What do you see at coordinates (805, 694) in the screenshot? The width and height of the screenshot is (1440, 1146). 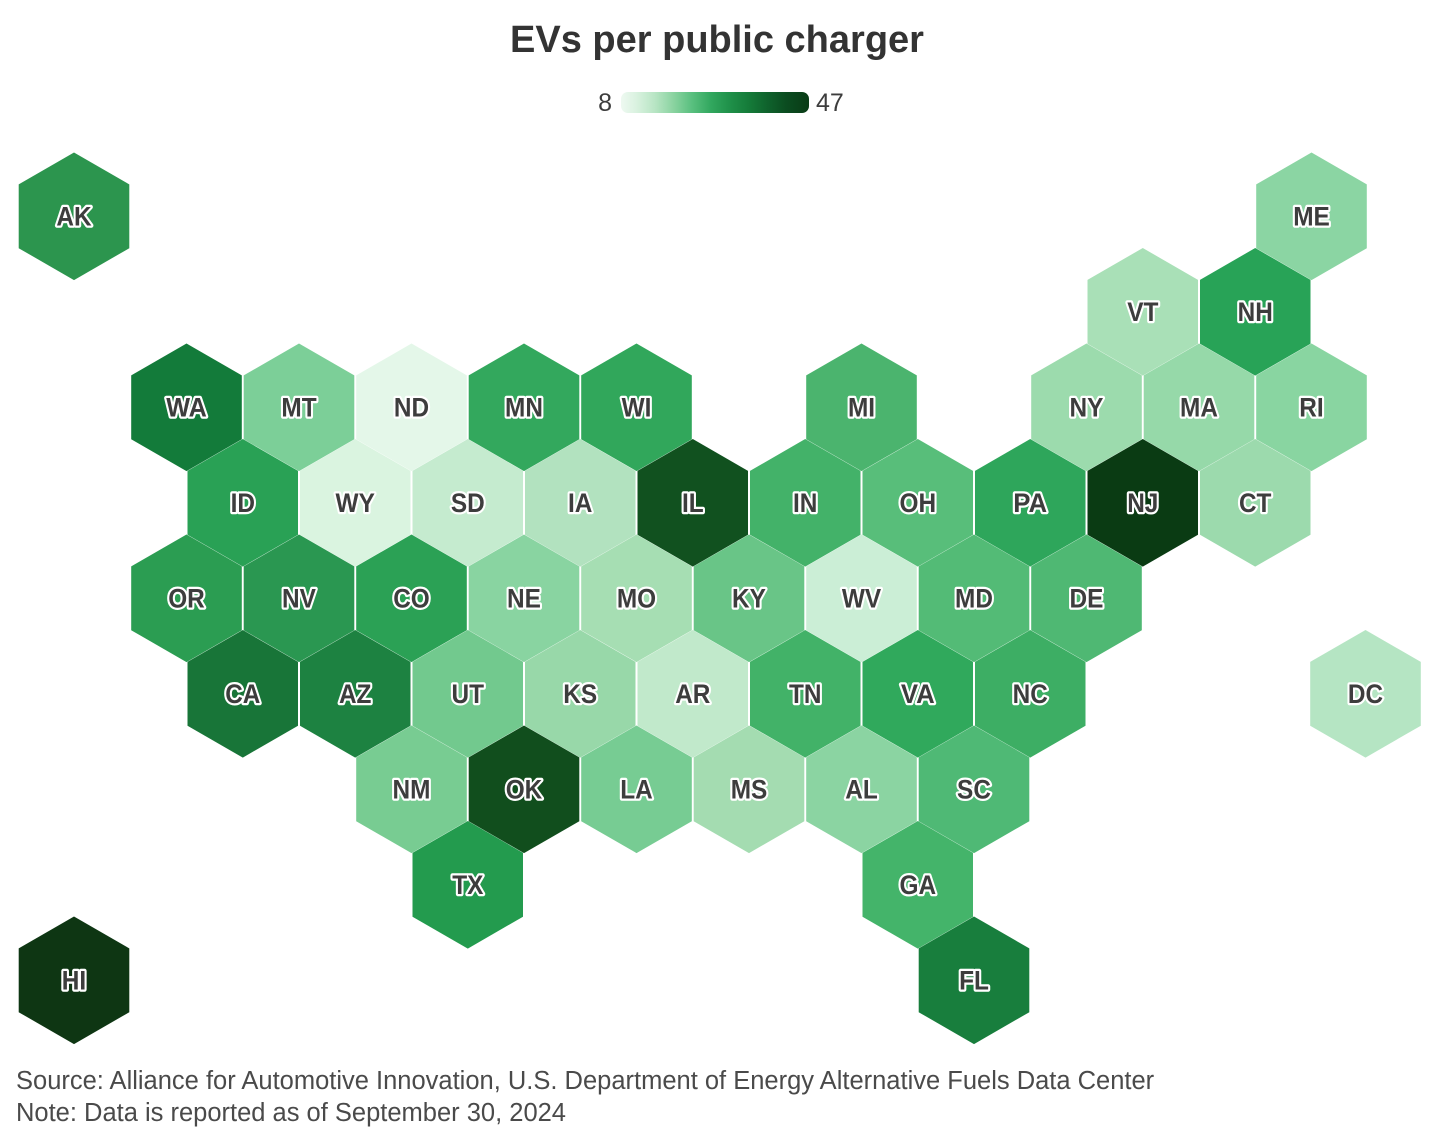 I see `svg-text: TN` at bounding box center [805, 694].